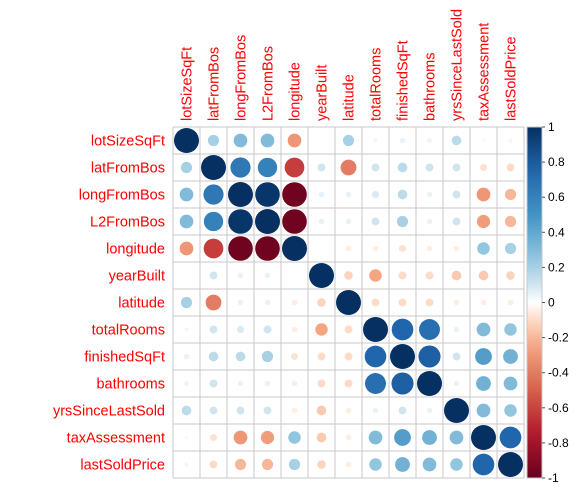  Describe the element at coordinates (128, 169) in the screenshot. I see `row-label-latFromBos: latFromBos` at that location.